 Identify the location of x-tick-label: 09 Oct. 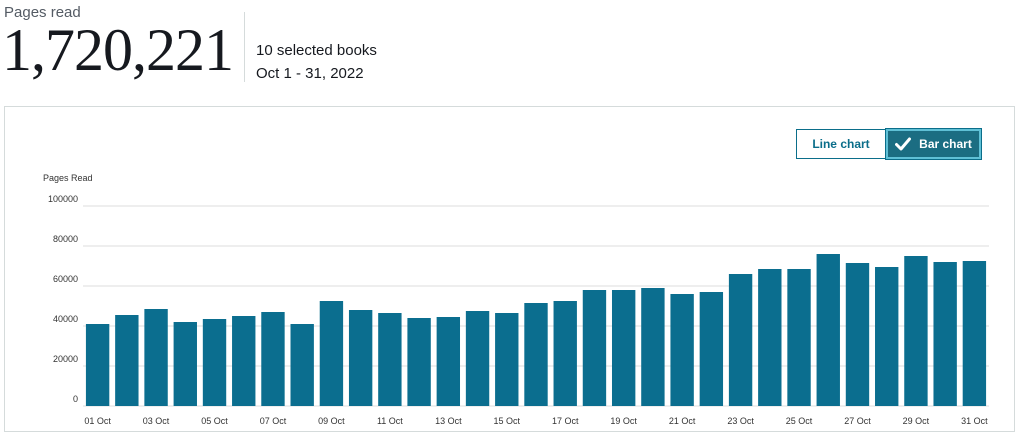
(331, 421).